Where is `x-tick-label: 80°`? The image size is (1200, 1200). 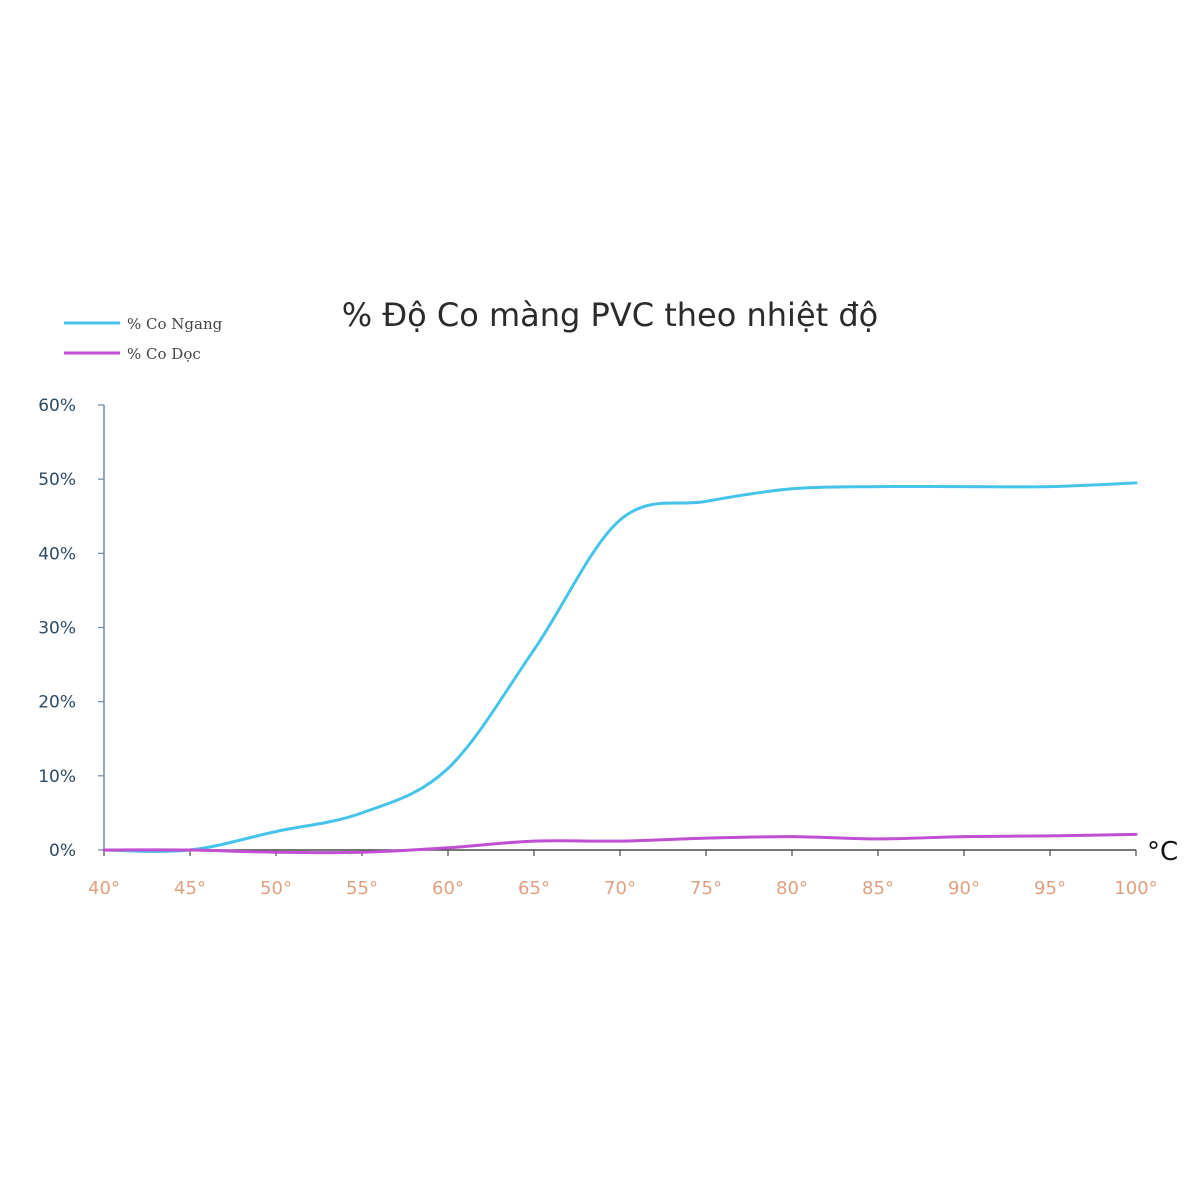
x-tick-label: 80° is located at coordinates (792, 888).